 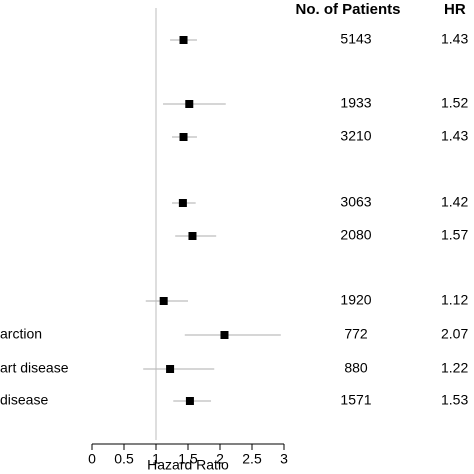 I want to click on patients-value: 772, so click(x=356, y=334).